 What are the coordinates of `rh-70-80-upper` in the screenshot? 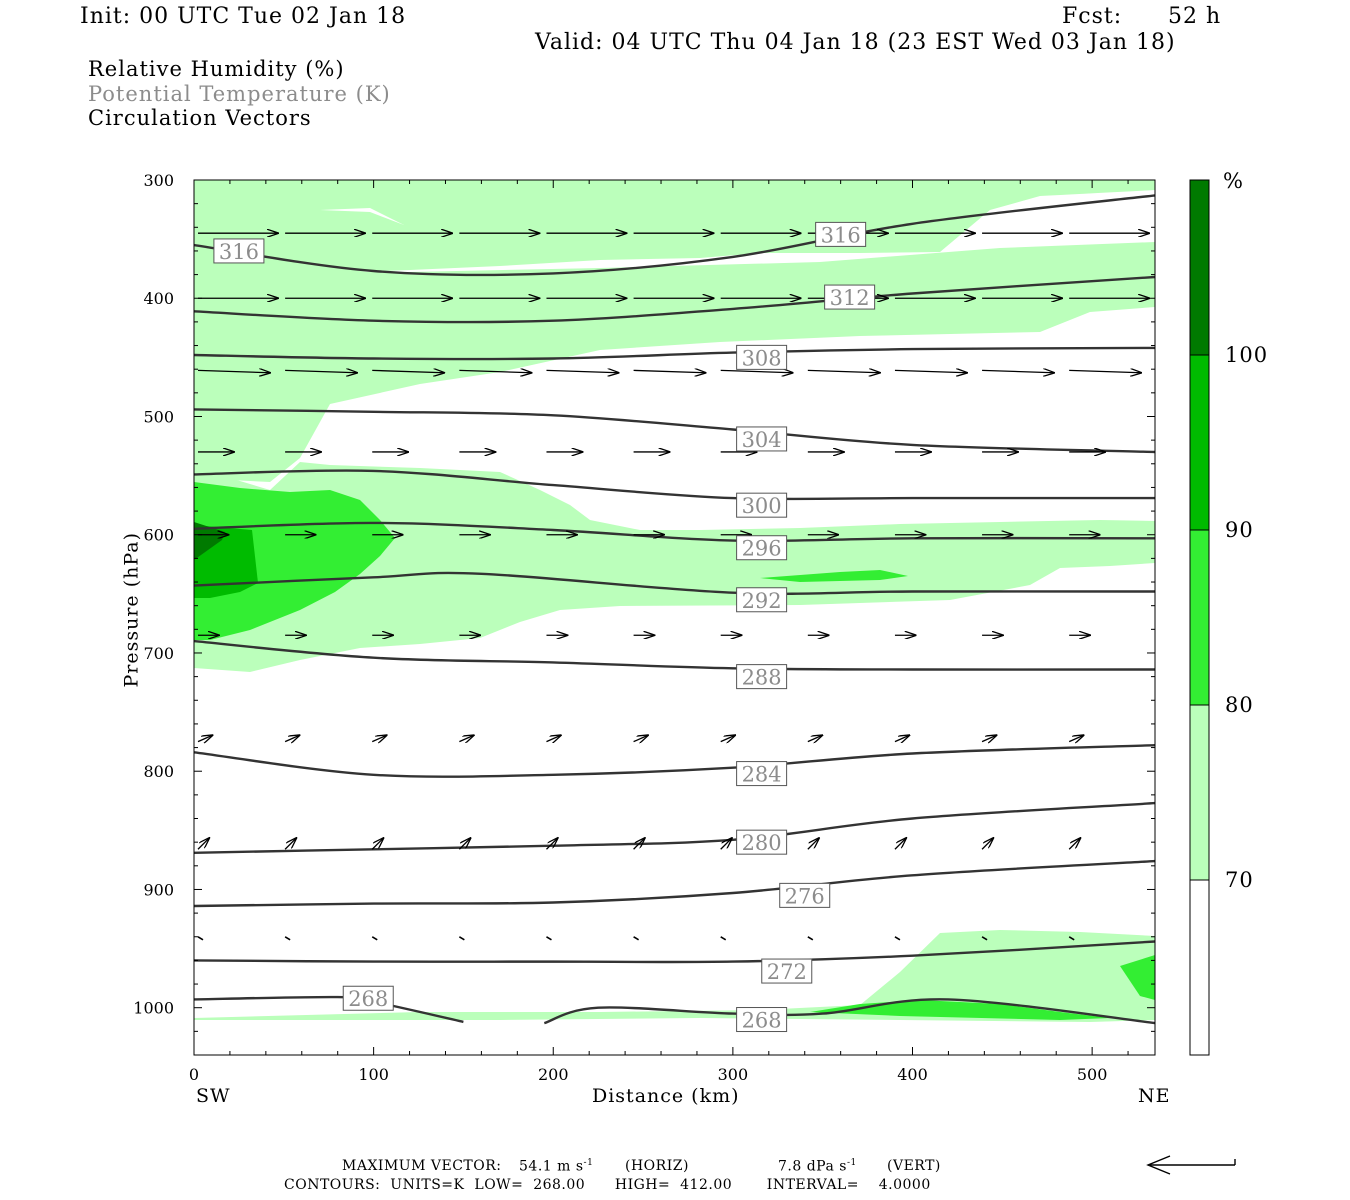 It's located at (674, 227).